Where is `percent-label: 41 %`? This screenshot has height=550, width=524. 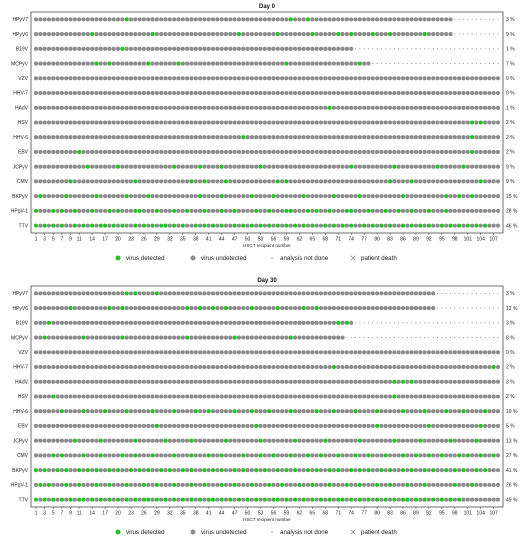
percent-label: 41 % is located at coordinates (512, 471).